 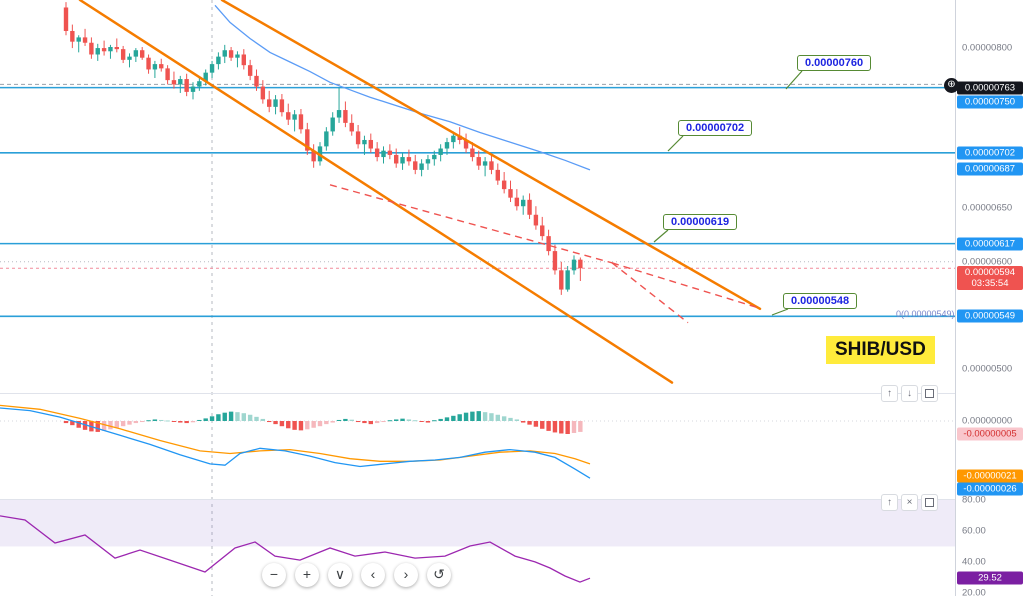 I want to click on price-marker-icon: ⊕, so click(x=951, y=85).